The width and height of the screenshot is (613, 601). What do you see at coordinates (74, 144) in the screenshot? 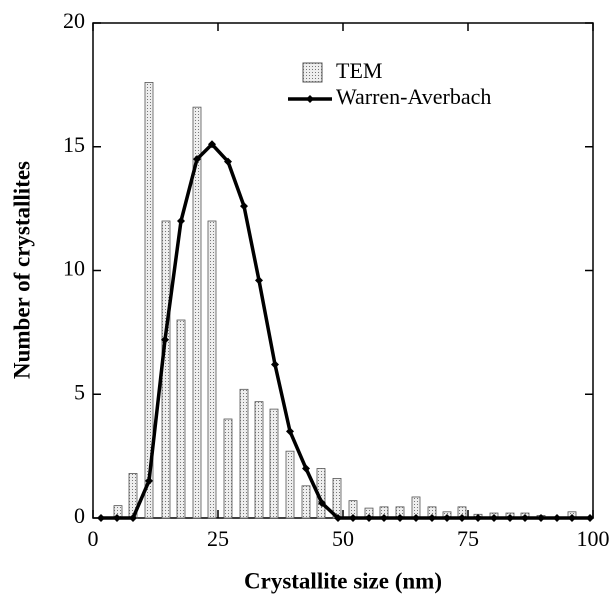
I see `y-tick-label: 15` at bounding box center [74, 144].